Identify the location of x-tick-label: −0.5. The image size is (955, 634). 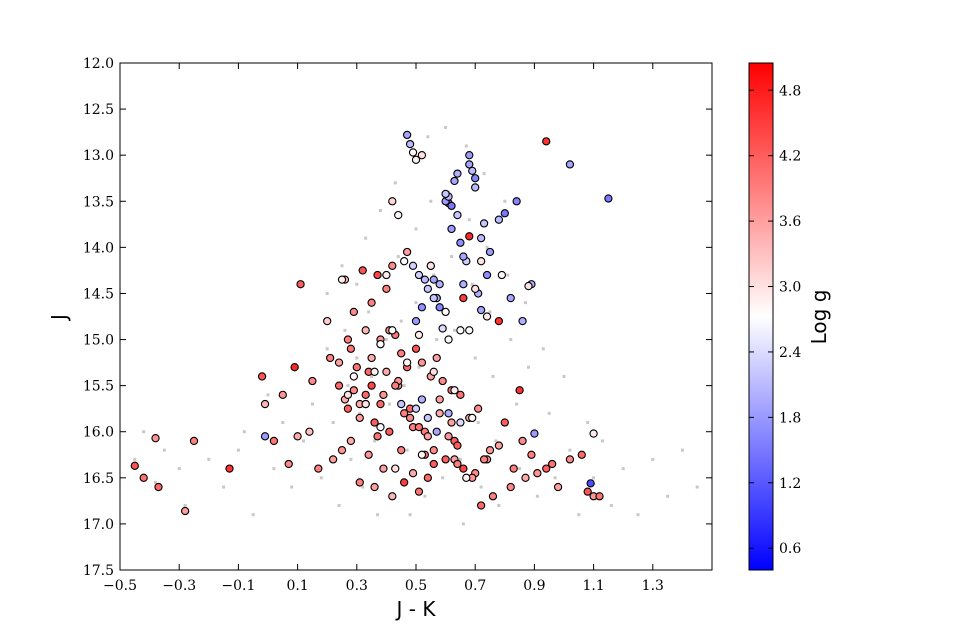
(120, 586).